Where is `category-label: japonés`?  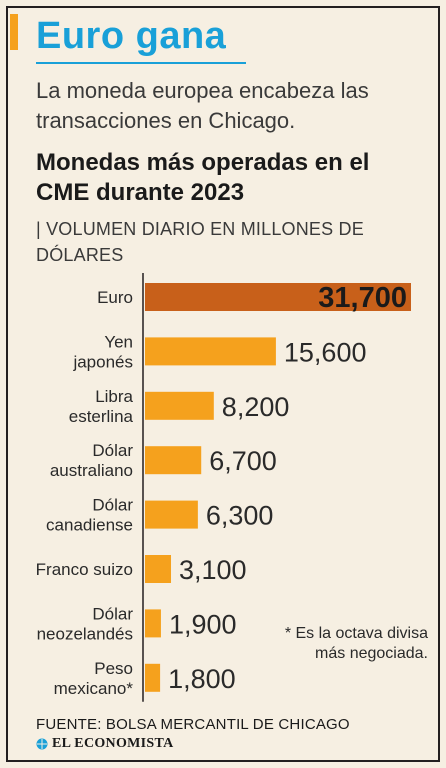
category-label: japonés is located at coordinates (102, 361).